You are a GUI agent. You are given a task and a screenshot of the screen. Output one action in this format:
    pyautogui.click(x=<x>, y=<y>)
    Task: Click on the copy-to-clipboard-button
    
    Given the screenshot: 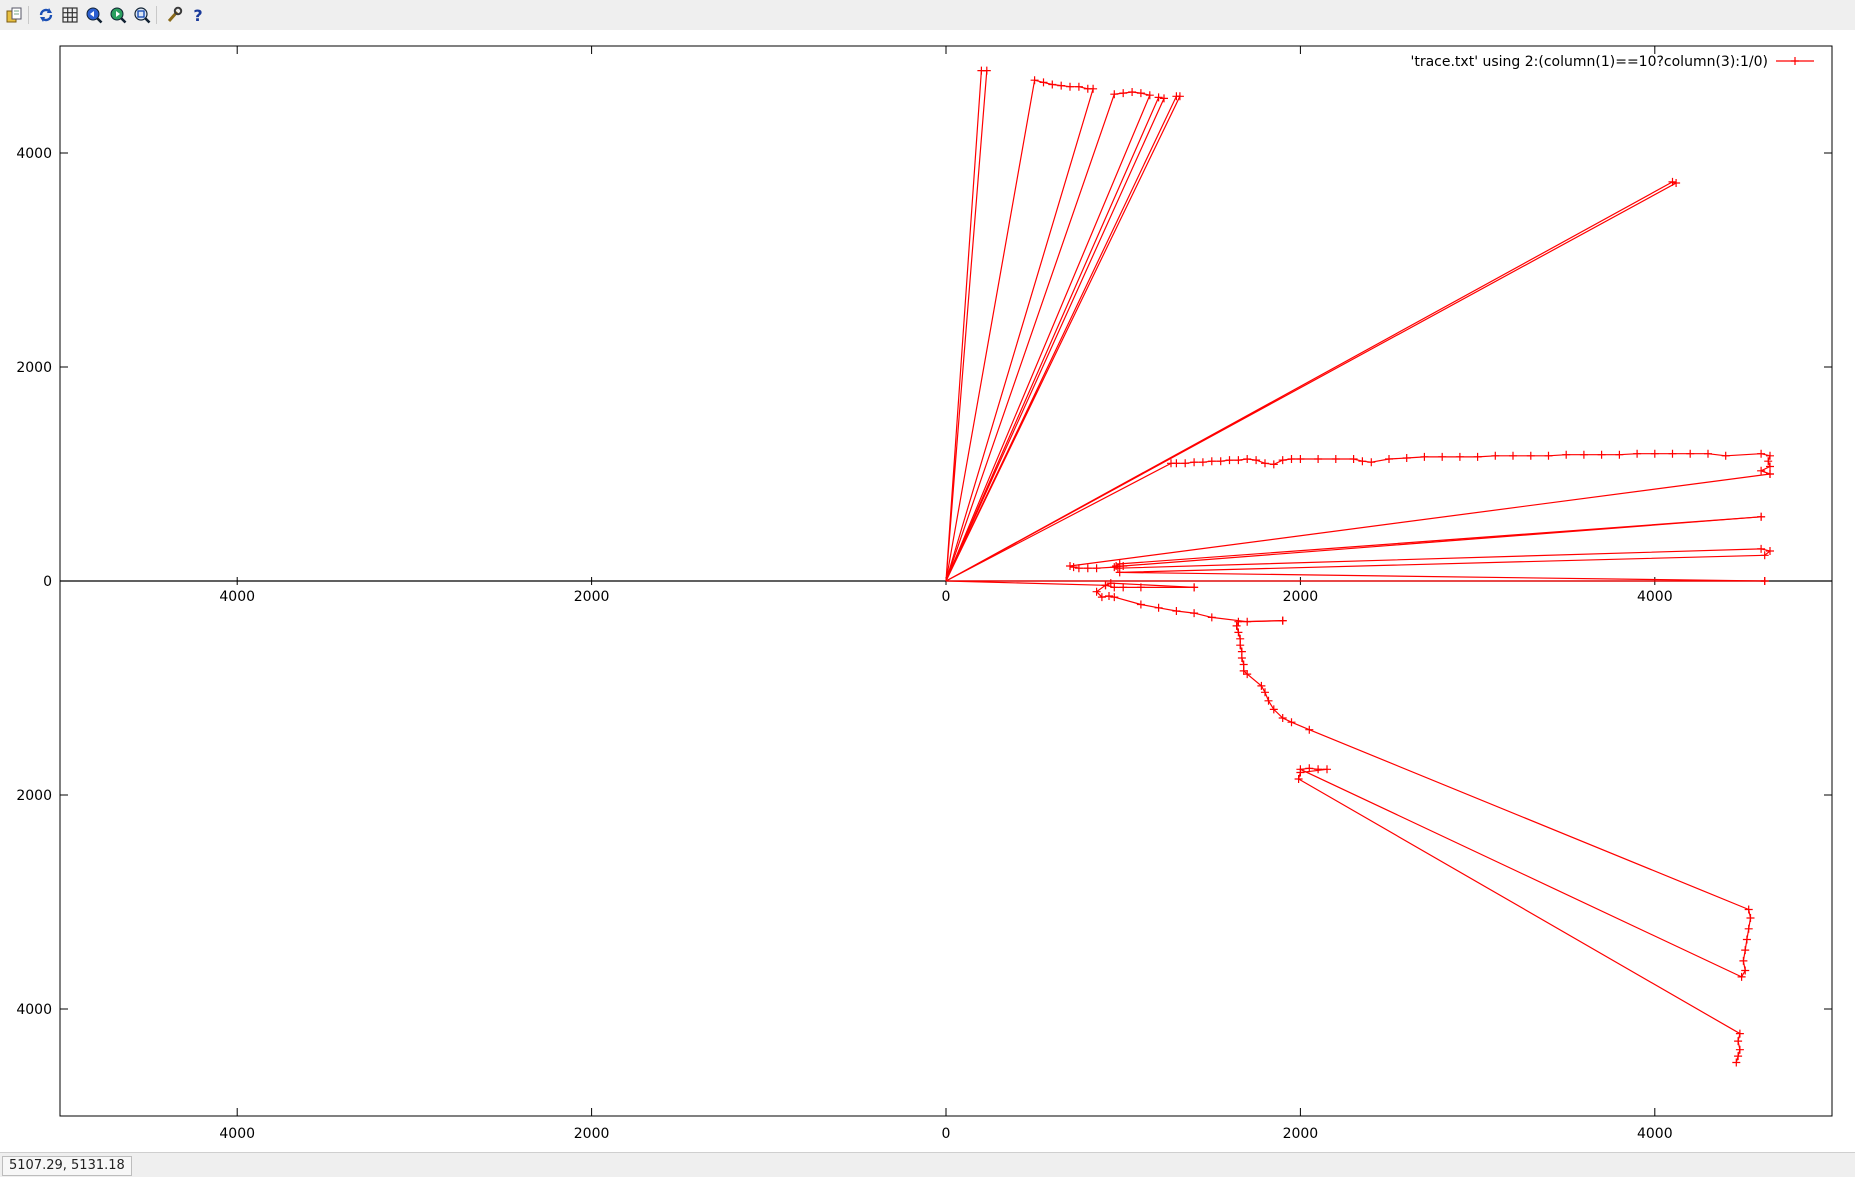 What is the action you would take?
    pyautogui.click(x=14, y=15)
    